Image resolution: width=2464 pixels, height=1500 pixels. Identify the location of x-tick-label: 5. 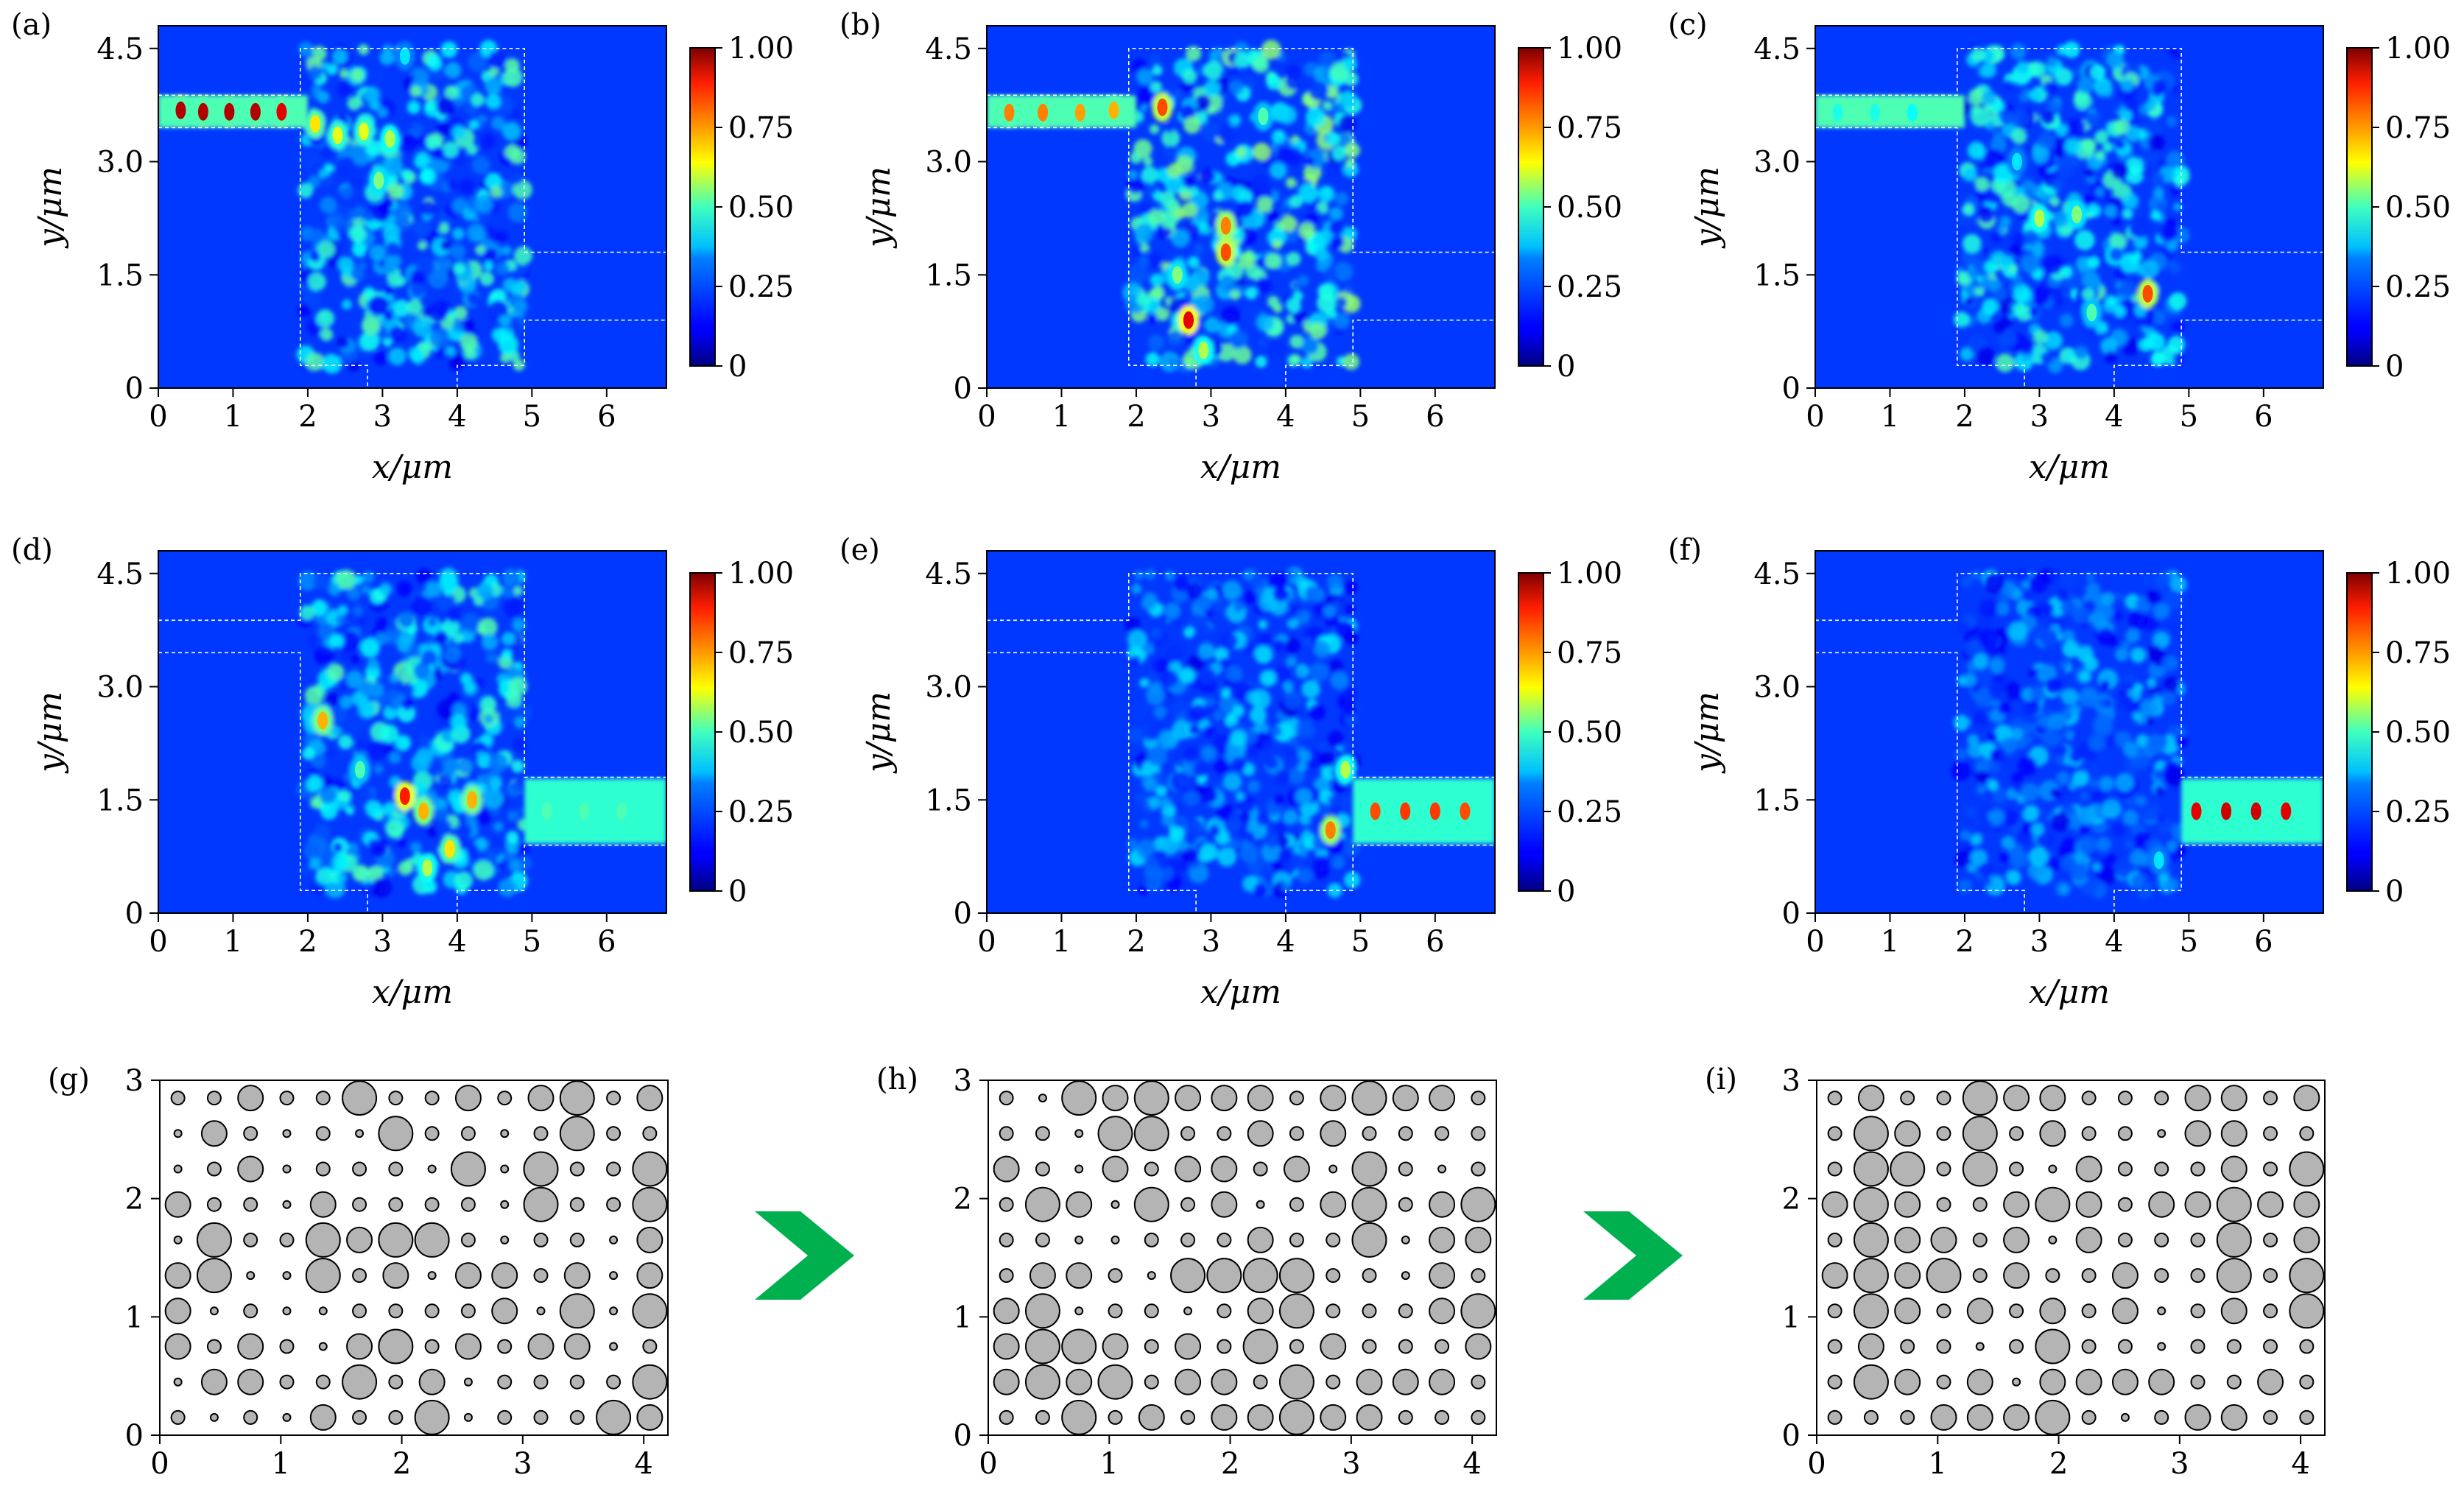
(532, 942).